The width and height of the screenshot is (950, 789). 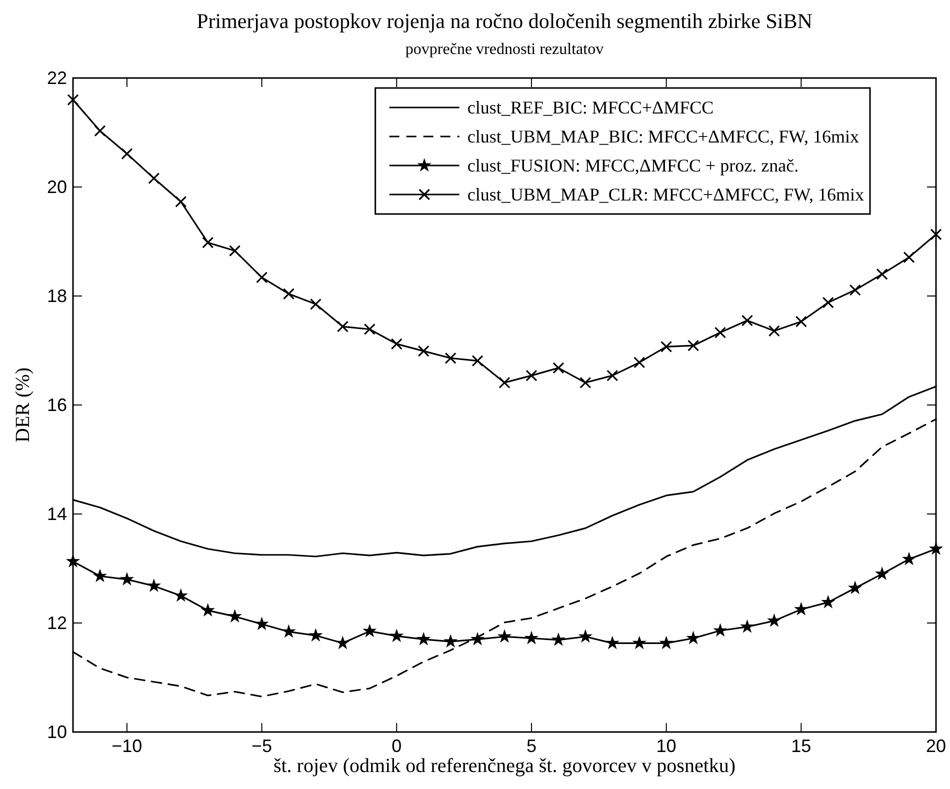 I want to click on y-tick-label: 22, so click(x=56, y=78).